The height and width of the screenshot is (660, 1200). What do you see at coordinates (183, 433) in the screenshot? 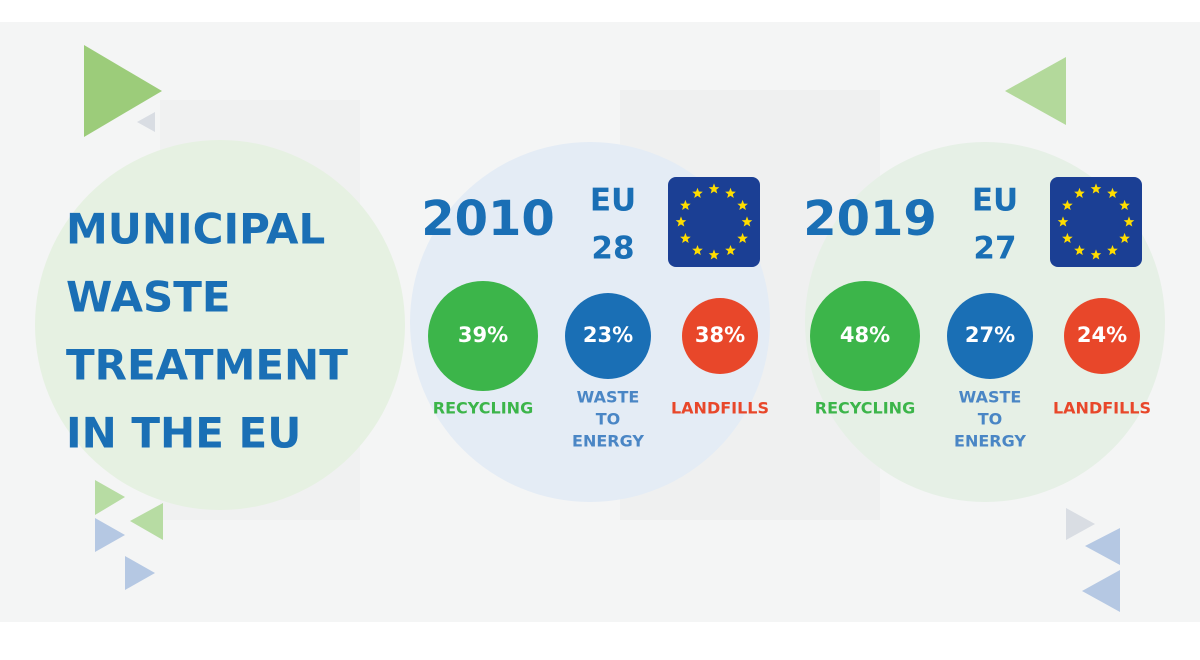
I see `title-line: IN THE EU` at bounding box center [183, 433].